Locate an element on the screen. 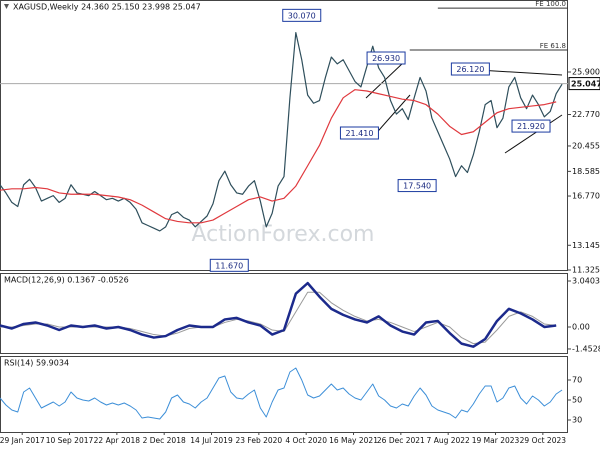 This screenshot has height=454, width=600. x-tick-label: 26 Dec 2021 is located at coordinates (401, 440).